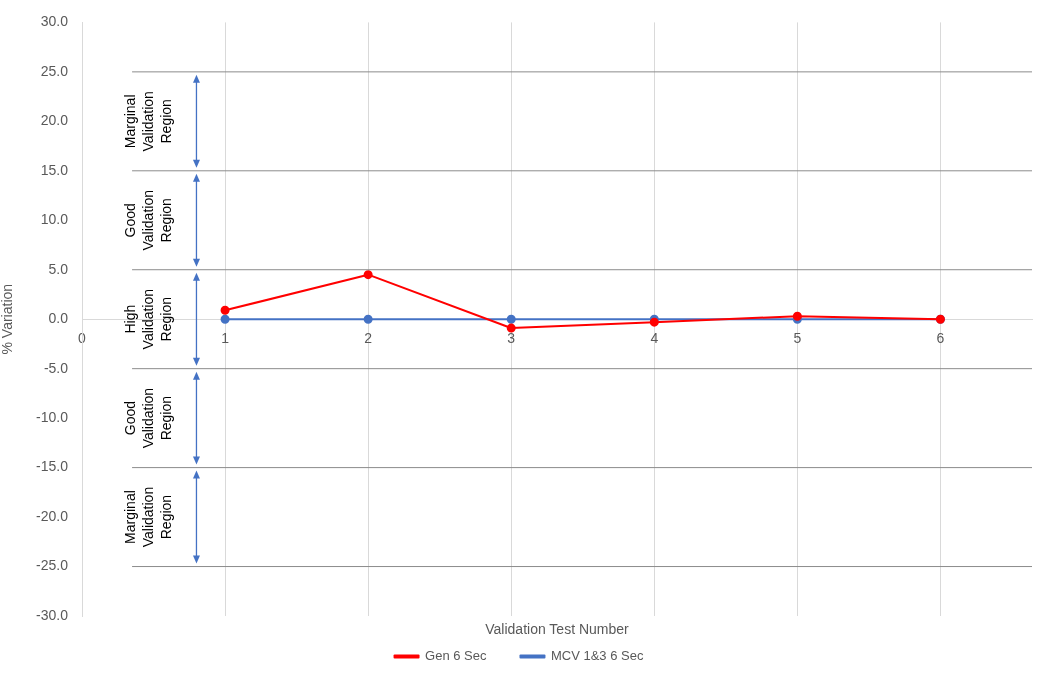 The image size is (1038, 683). Describe the element at coordinates (597, 656) in the screenshot. I see `legend-label: MCV 1&3 6 Sec` at that location.